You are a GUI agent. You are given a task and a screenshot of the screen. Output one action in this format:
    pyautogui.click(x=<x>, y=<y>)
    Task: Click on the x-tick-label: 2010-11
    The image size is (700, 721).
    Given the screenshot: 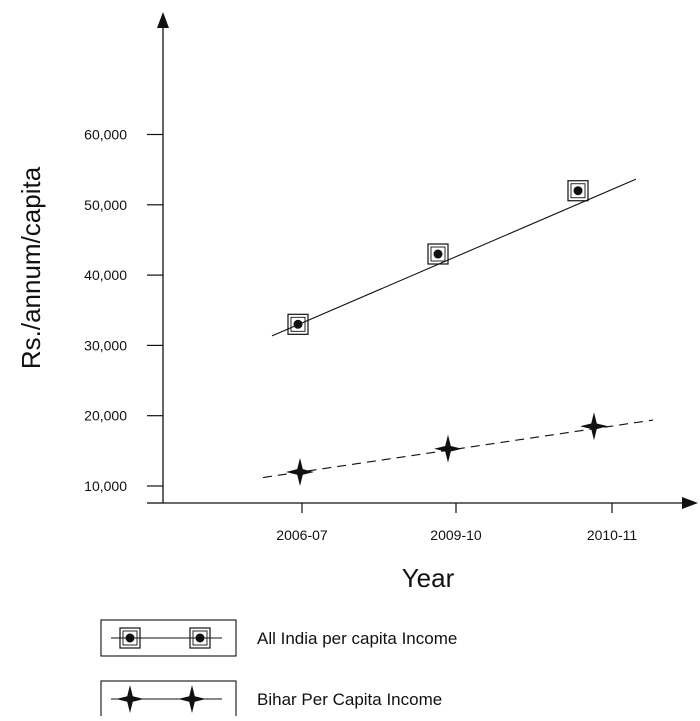 What is the action you would take?
    pyautogui.click(x=612, y=535)
    